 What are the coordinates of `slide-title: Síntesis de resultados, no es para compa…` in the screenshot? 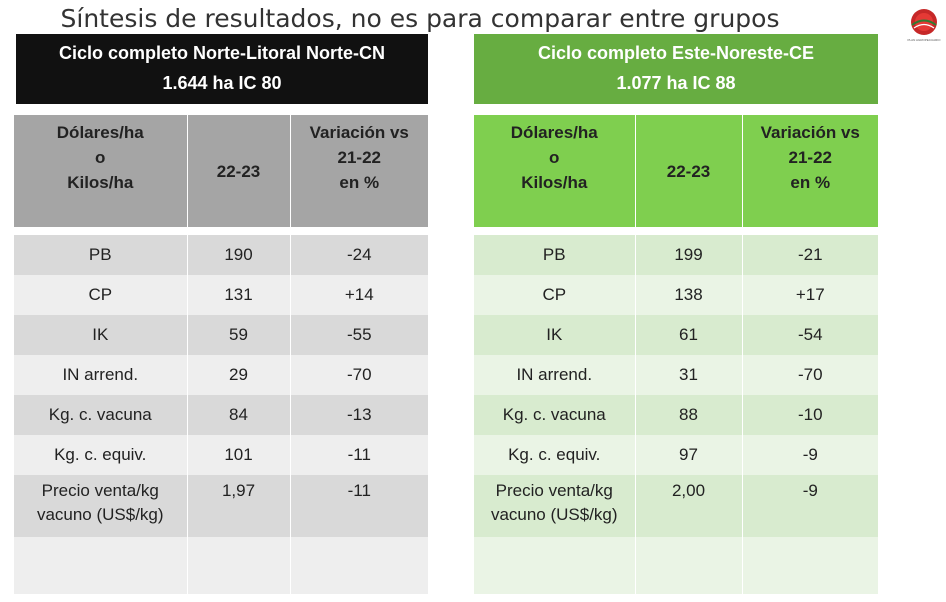 It's located at (420, 18).